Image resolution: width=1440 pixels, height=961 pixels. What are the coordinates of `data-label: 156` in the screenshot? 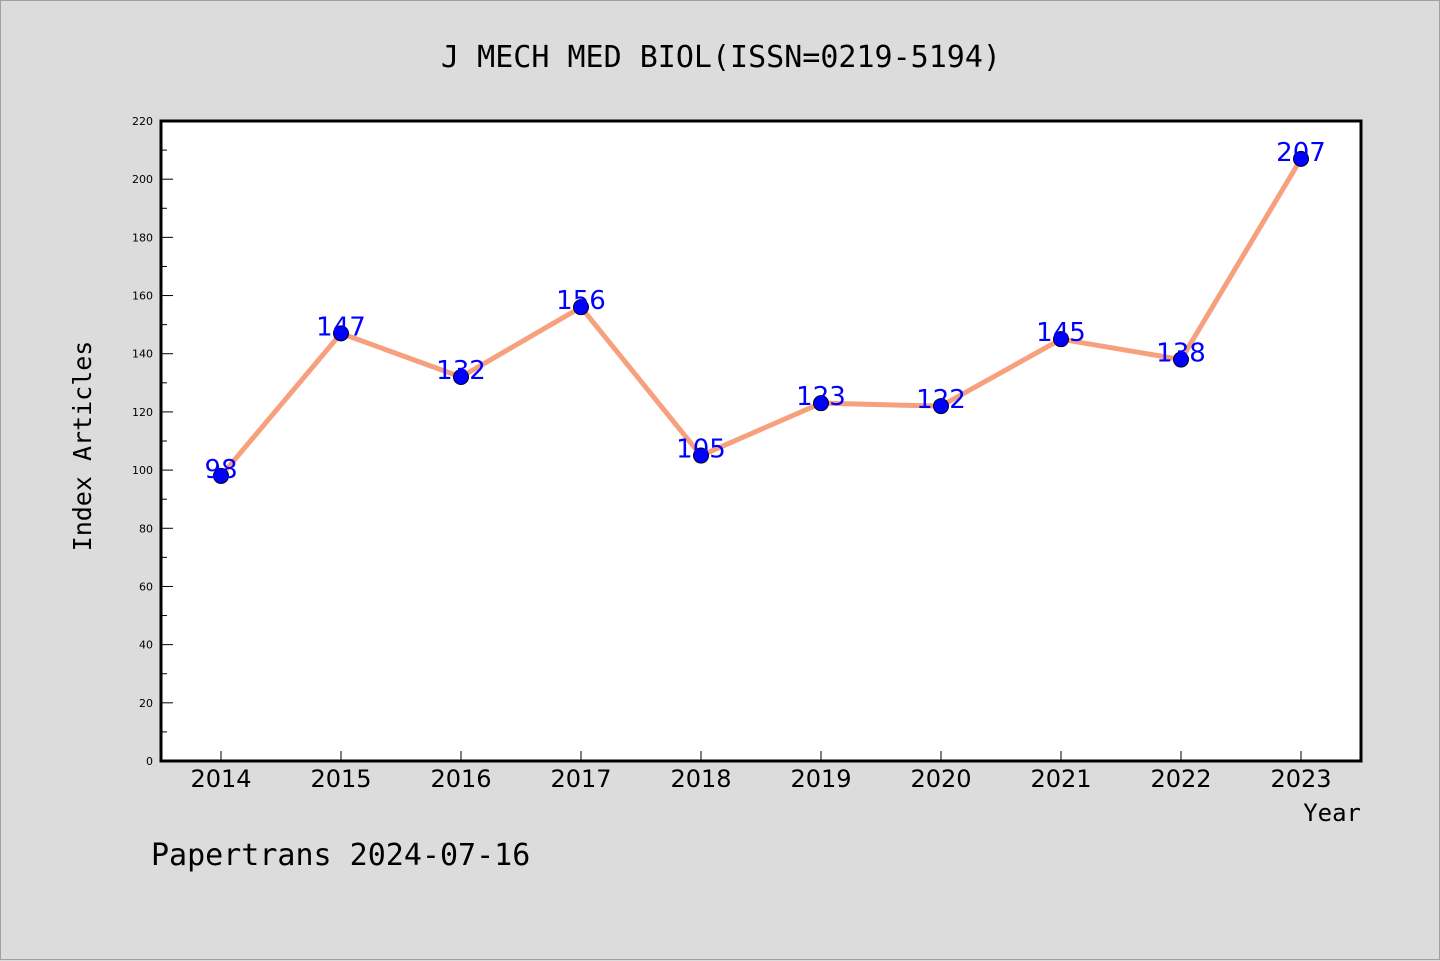 It's located at (581, 301).